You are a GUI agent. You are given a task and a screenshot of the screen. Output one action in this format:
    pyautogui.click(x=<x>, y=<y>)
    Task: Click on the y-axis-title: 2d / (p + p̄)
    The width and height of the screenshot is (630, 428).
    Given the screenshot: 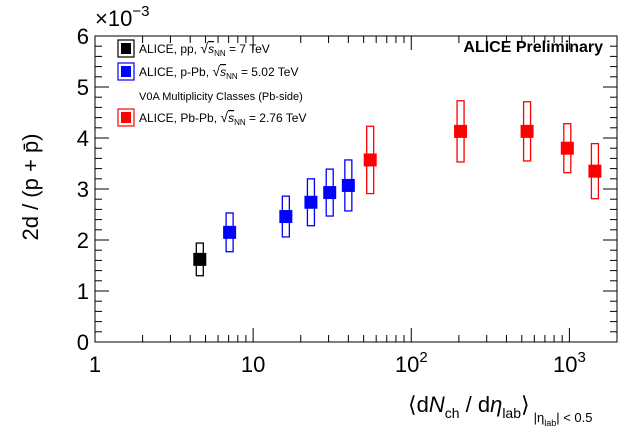 What is the action you would take?
    pyautogui.click(x=30, y=186)
    